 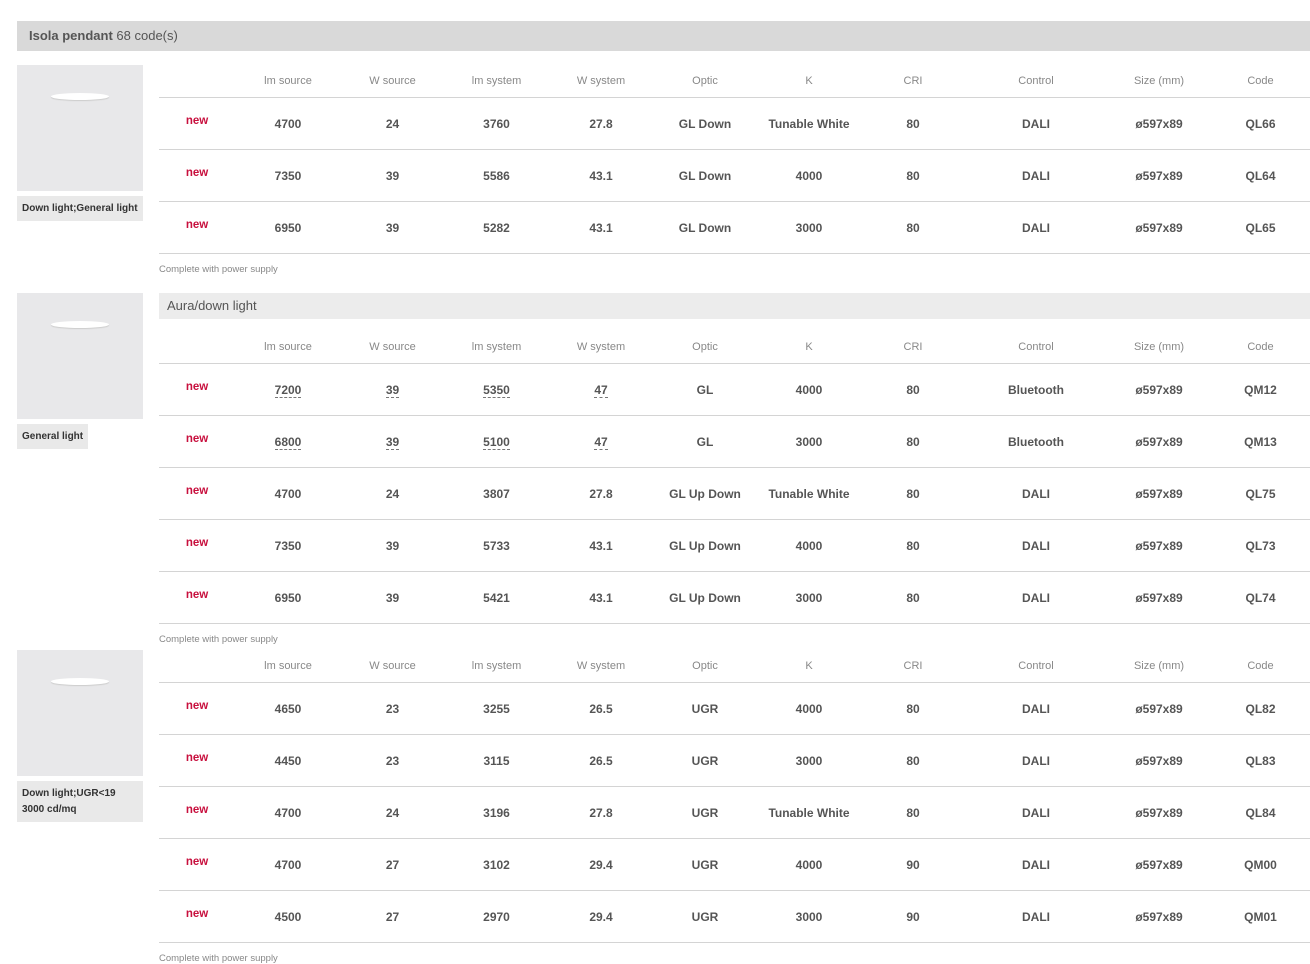 I want to click on lm-system-value: 5350, so click(x=496, y=390).